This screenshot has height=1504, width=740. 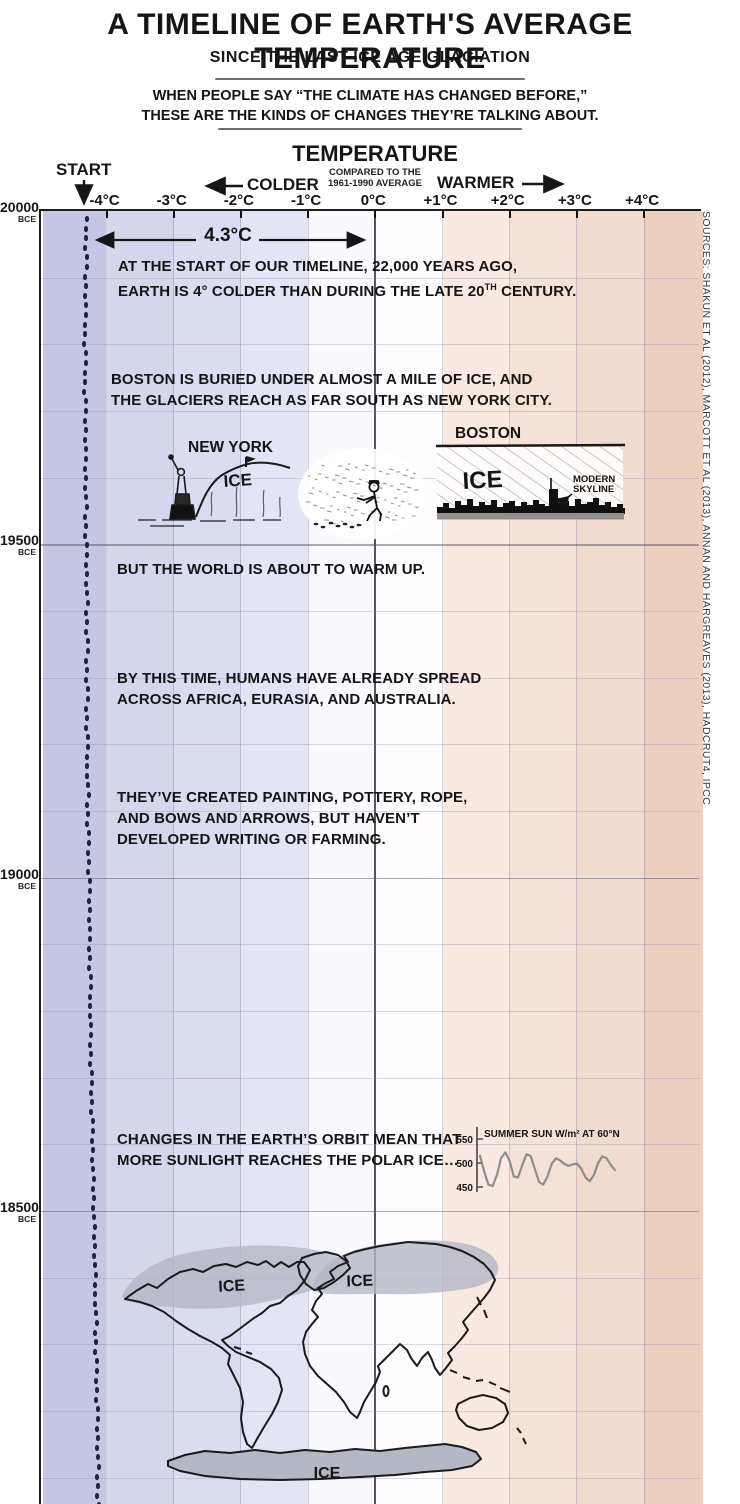 What do you see at coordinates (375, 153) in the screenshot?
I see `x-axis-title: TEMPERATURE` at bounding box center [375, 153].